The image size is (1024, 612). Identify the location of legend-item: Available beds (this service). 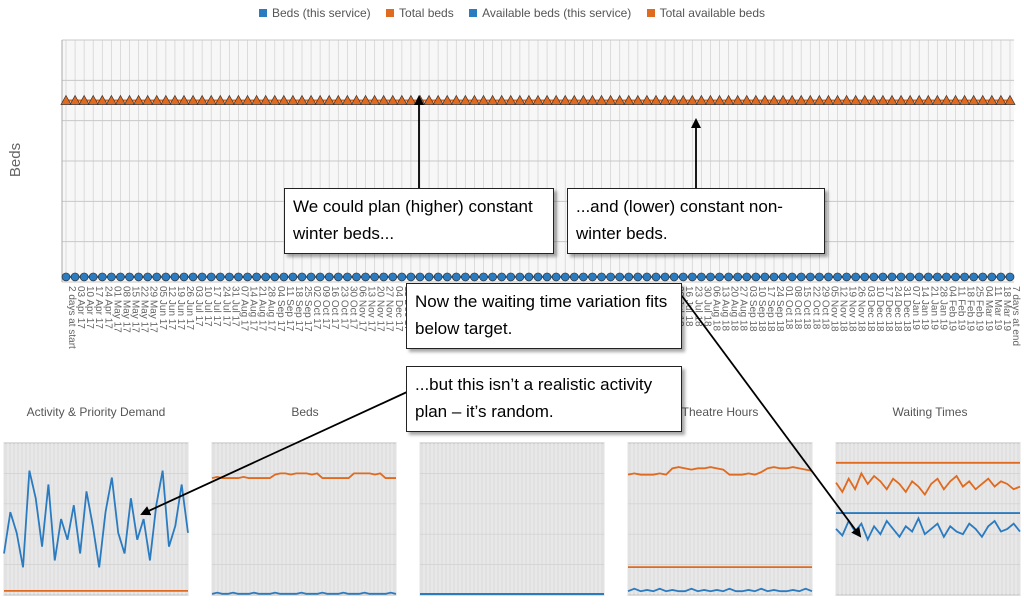
(550, 13).